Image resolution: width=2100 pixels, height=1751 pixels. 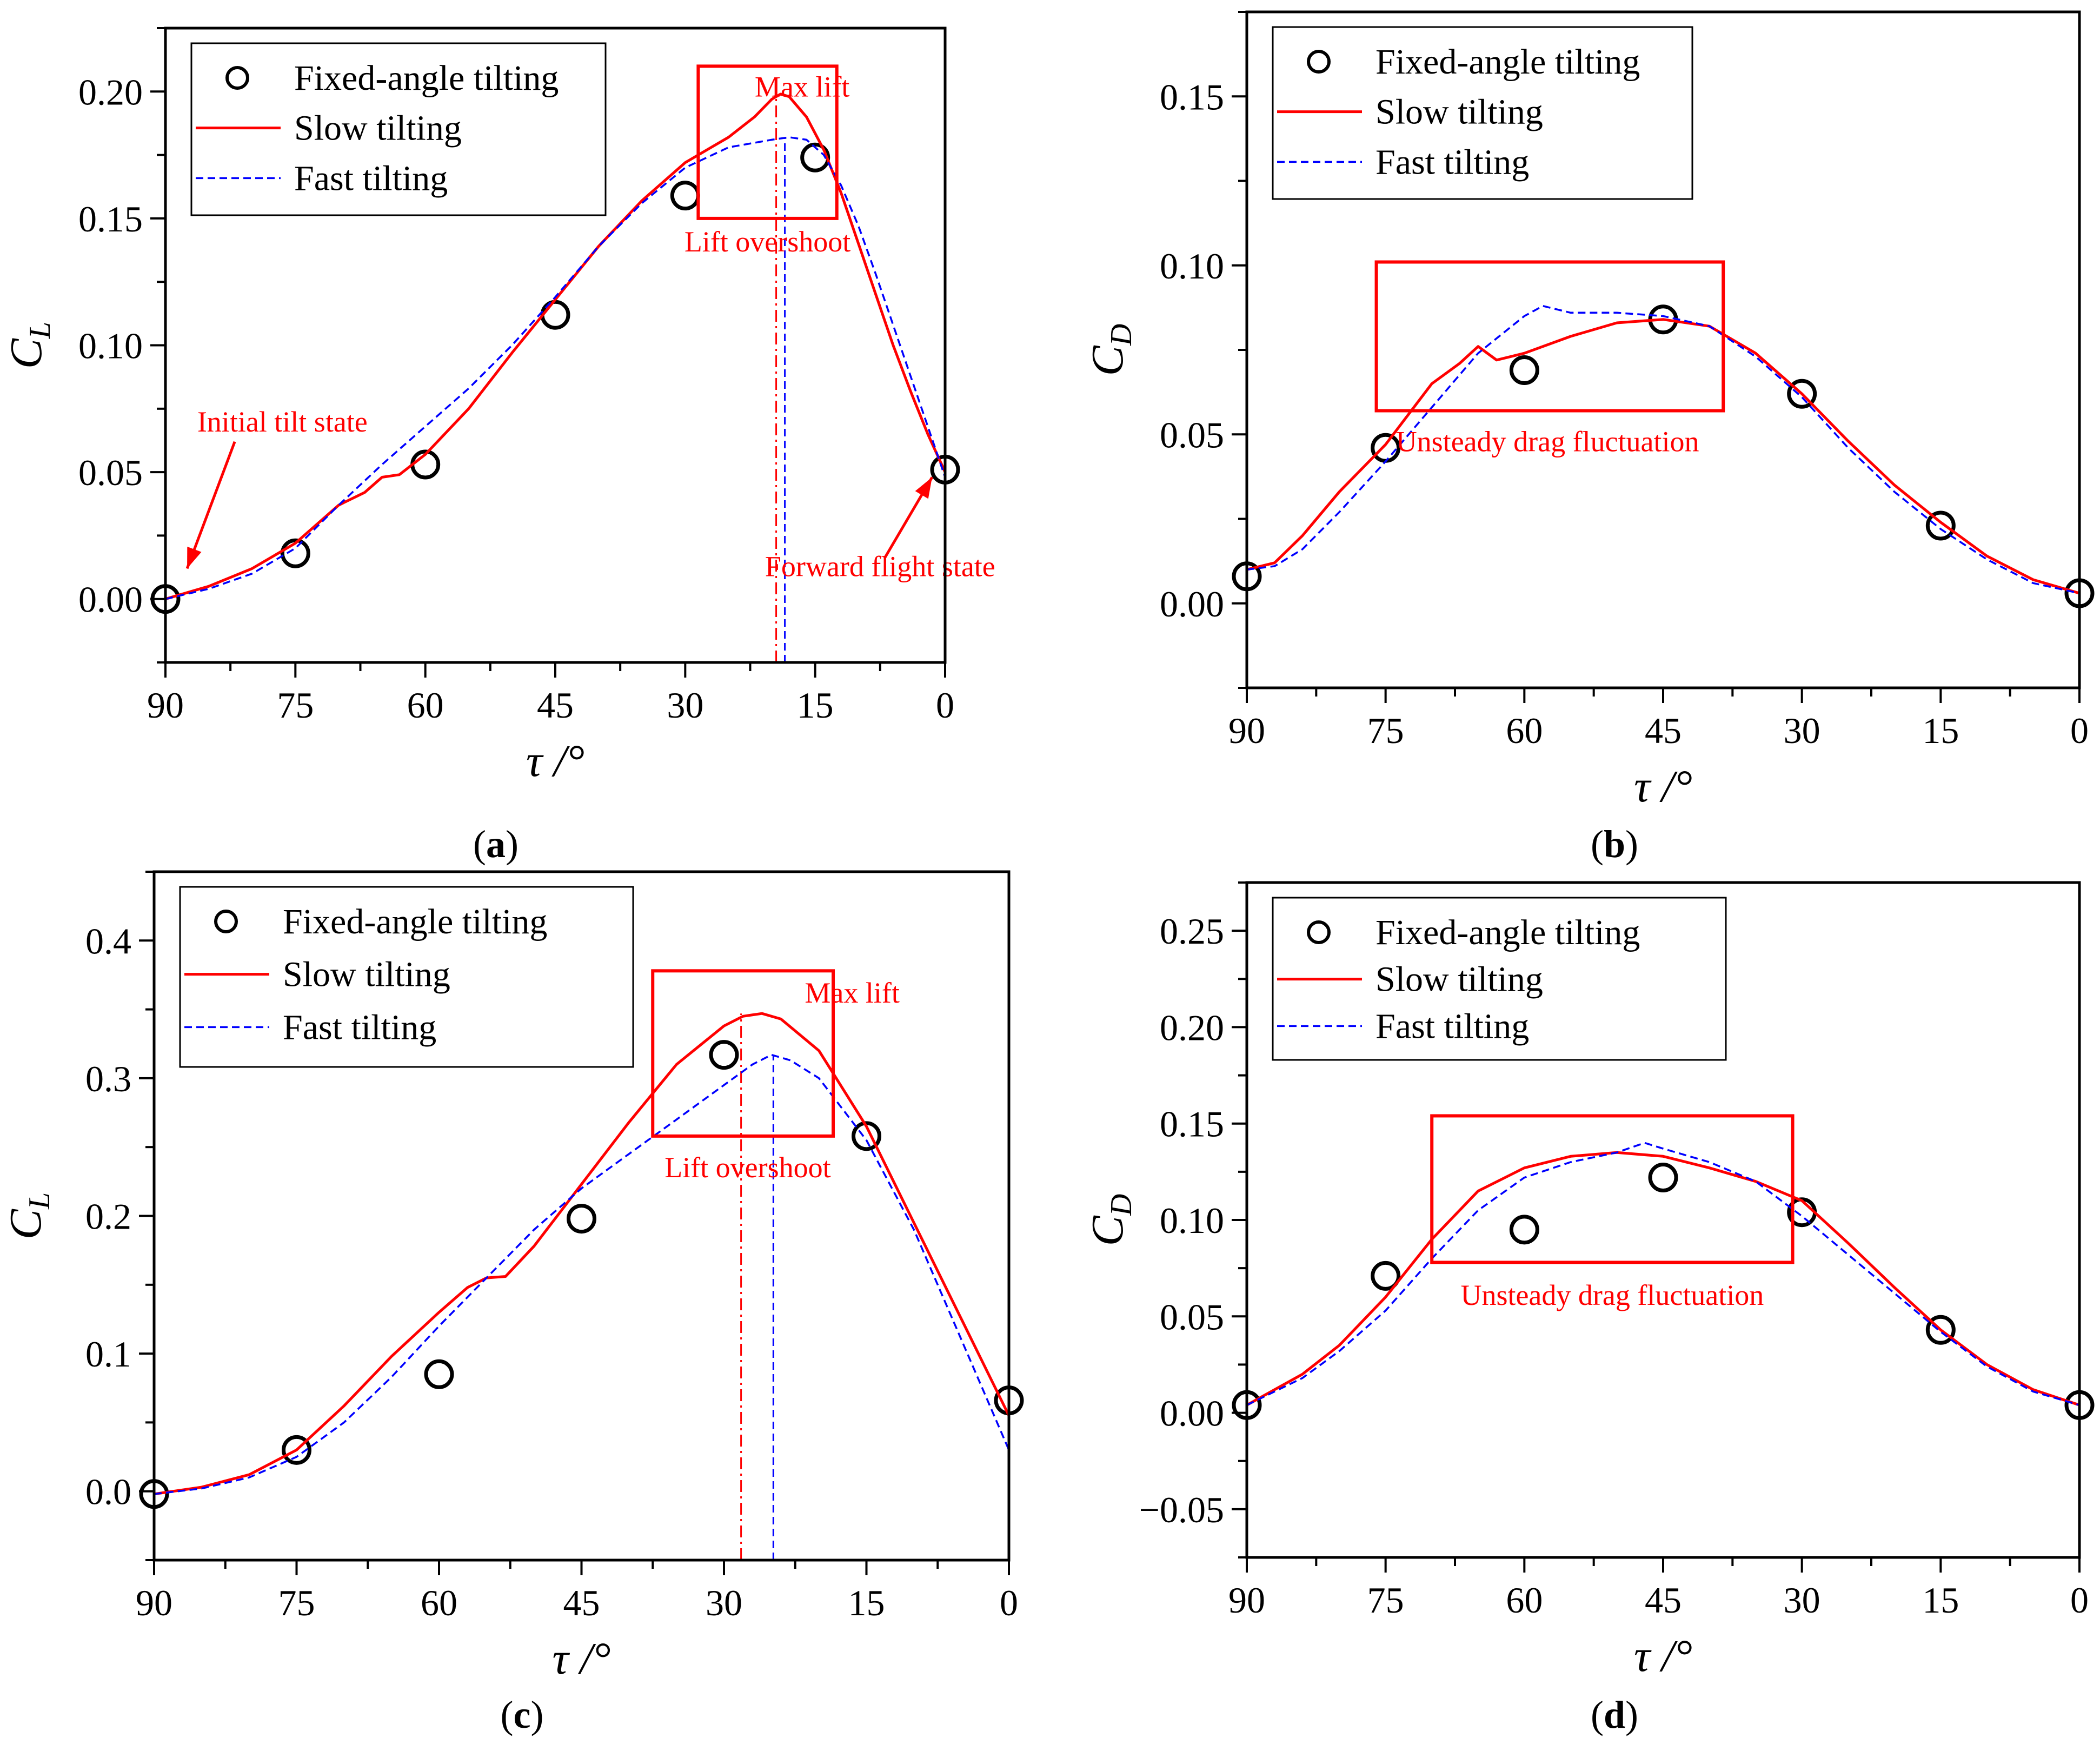 I want to click on panel-label: (b), so click(x=1615, y=844).